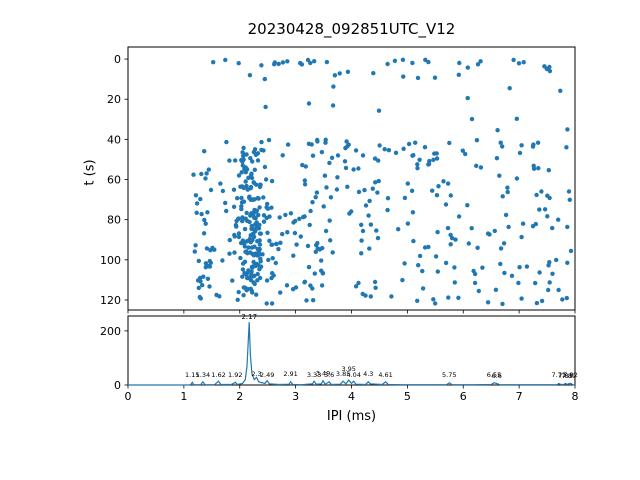 The width and height of the screenshot is (640, 480). Describe the element at coordinates (267, 375) in the screenshot. I see `annotation-label: 2.49` at that location.